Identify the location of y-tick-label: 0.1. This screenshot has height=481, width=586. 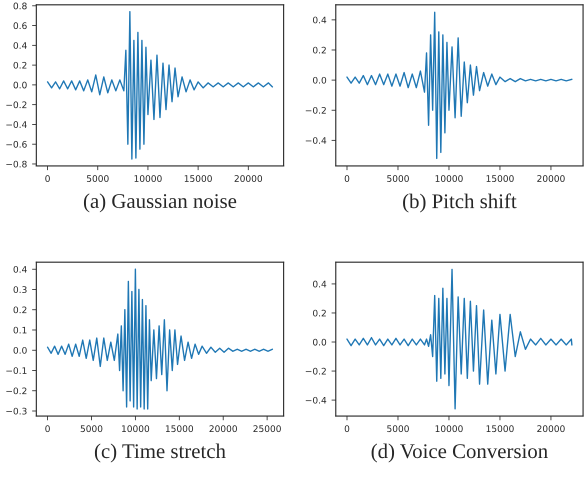
(20, 330).